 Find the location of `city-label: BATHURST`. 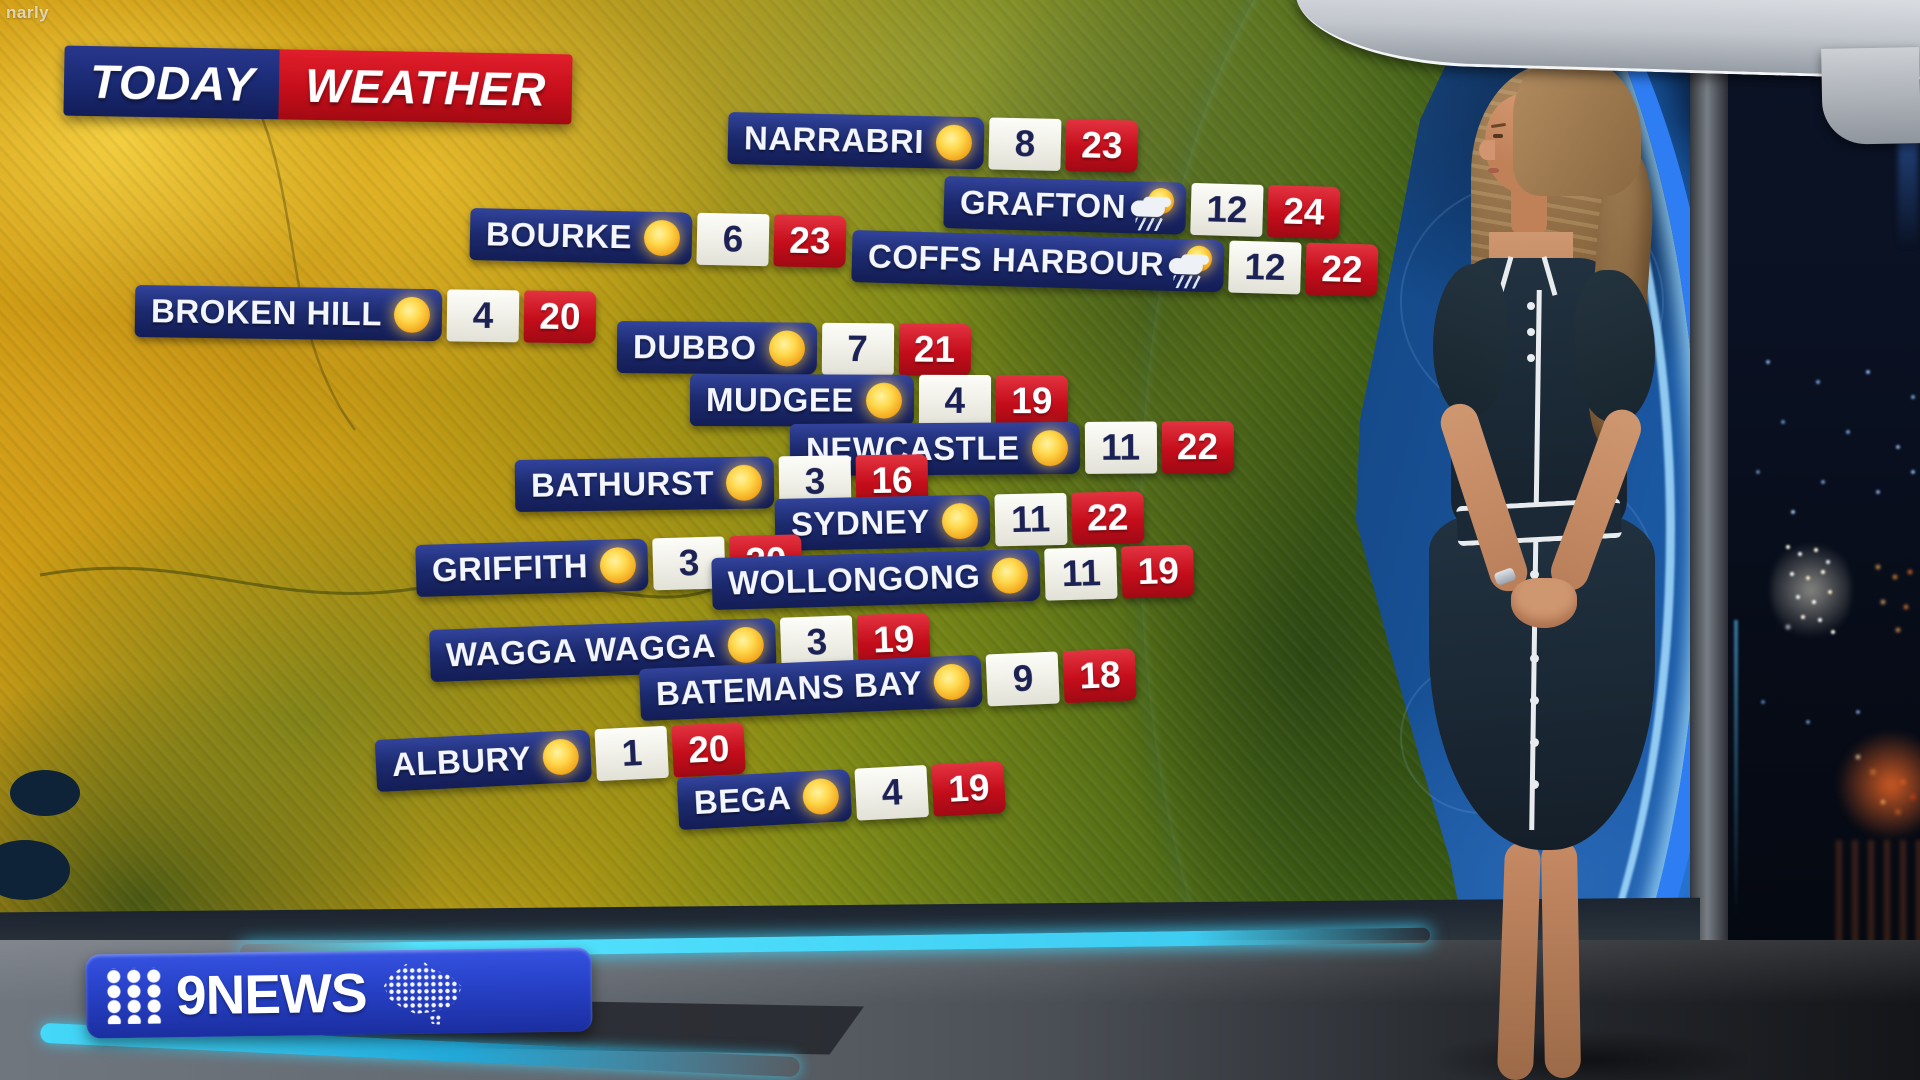

city-label: BATHURST is located at coordinates (622, 484).